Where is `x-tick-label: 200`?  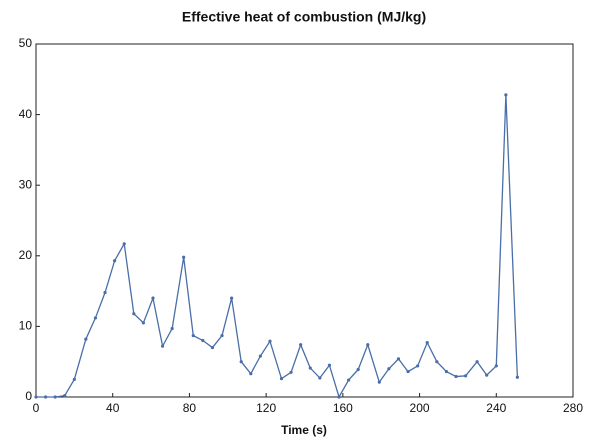 x-tick-label: 200 is located at coordinates (420, 408).